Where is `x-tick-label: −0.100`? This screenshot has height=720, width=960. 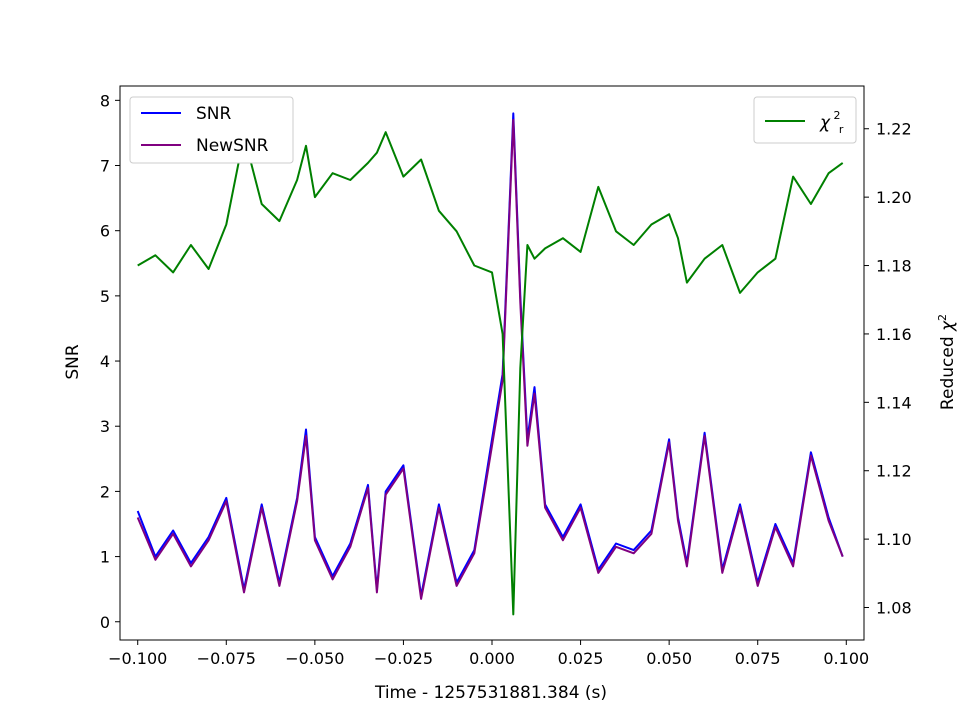 x-tick-label: −0.100 is located at coordinates (137, 658).